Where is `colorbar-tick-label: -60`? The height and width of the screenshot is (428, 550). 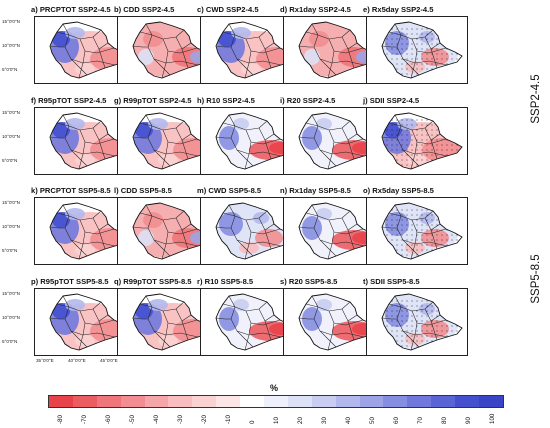 colorbar-tick-label: -60 is located at coordinates (108, 419).